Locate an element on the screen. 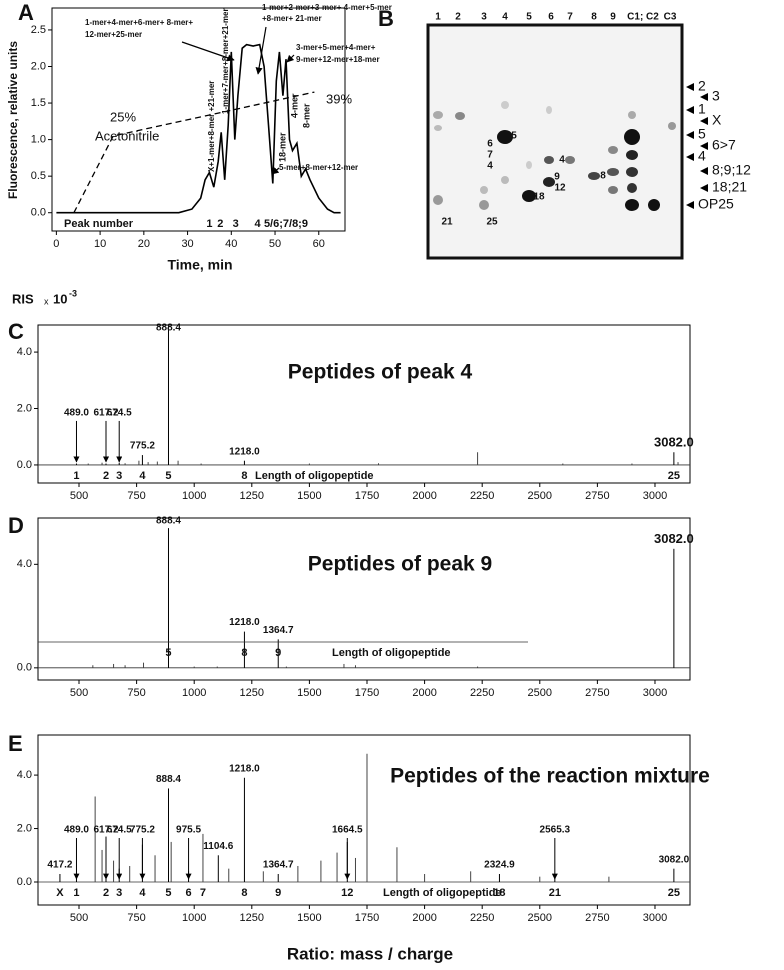 Image resolution: width=784 pixels, height=970 pixels. lane-label: 2 is located at coordinates (458, 17).